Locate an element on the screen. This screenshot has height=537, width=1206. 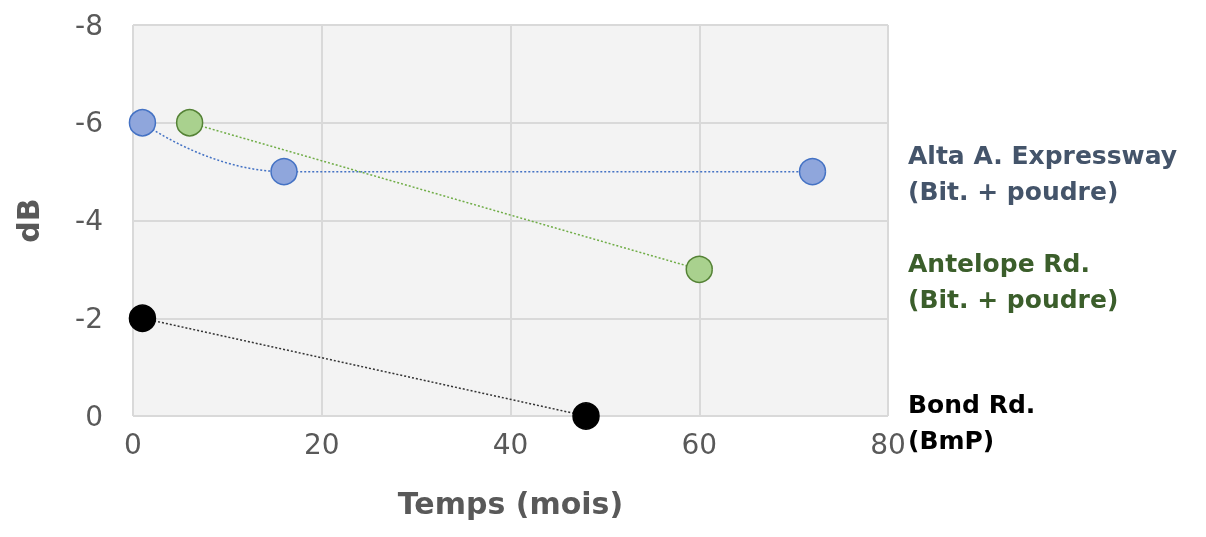
x-tick-label: 80 is located at coordinates (888, 444).